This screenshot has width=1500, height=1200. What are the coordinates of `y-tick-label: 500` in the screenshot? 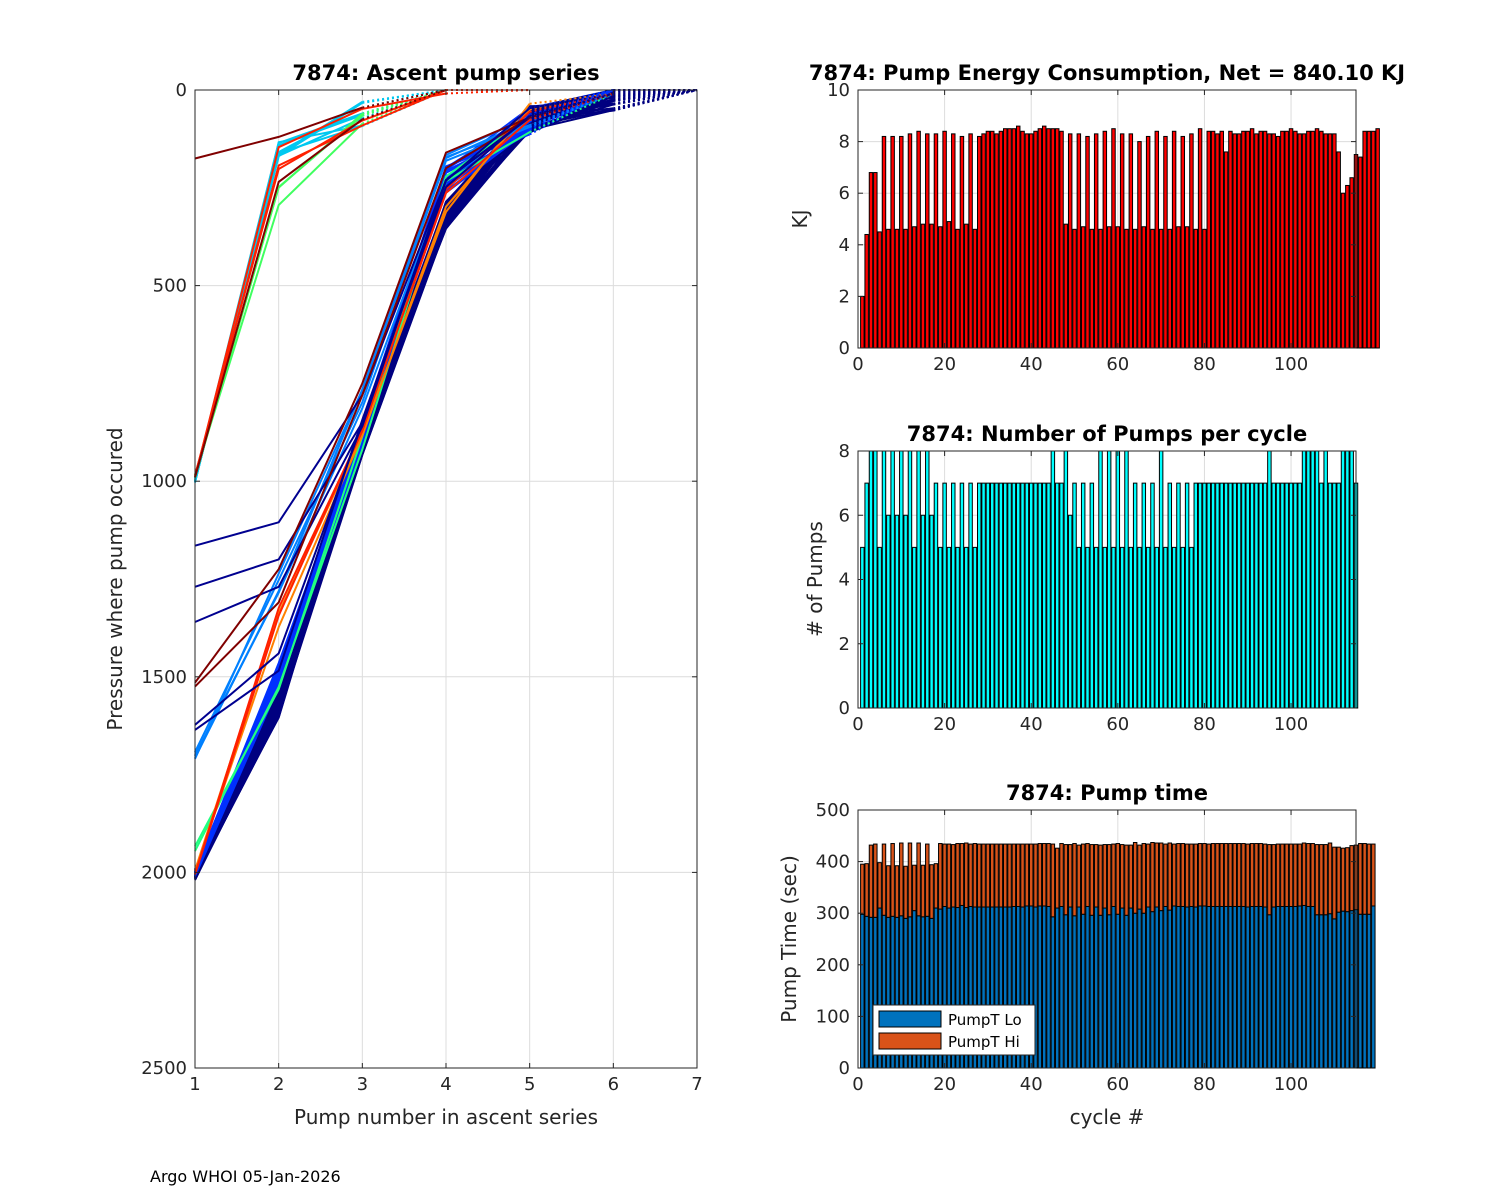 It's located at (833, 810).